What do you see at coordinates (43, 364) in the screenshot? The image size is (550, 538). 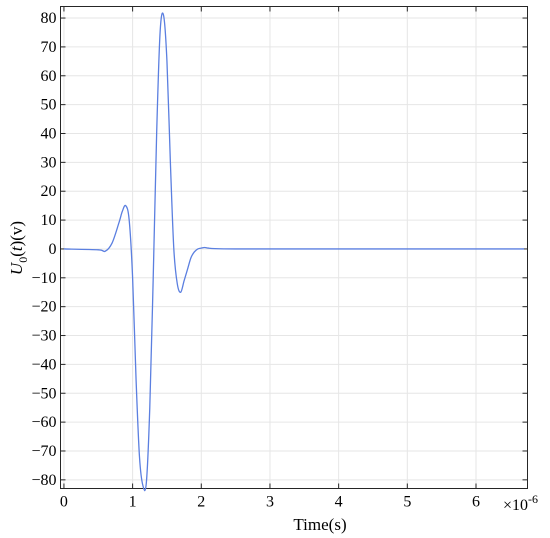 I see `y-tick-label: −40` at bounding box center [43, 364].